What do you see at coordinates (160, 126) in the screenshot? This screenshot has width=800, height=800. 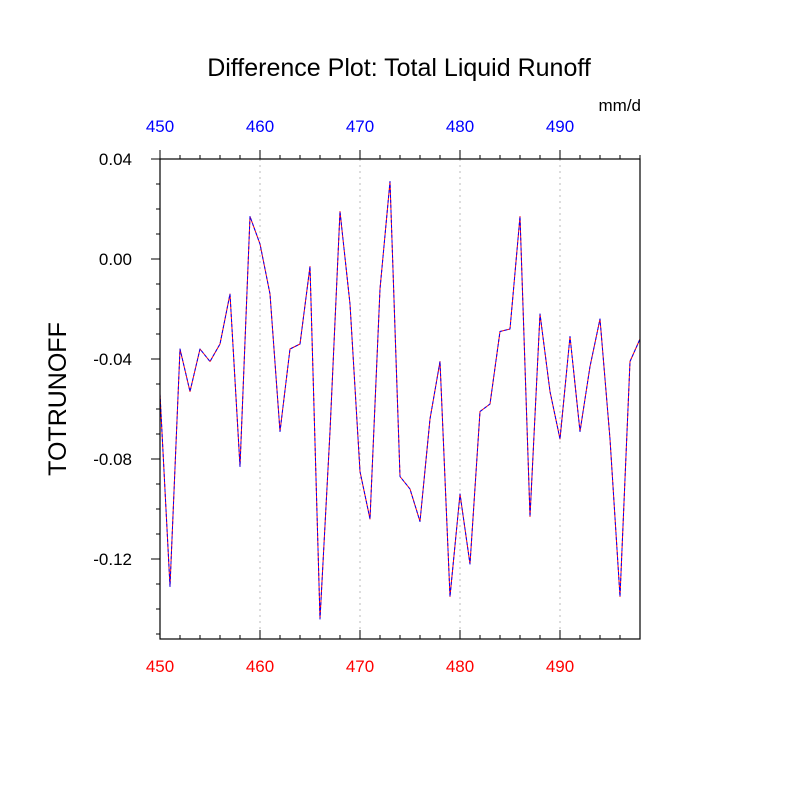 I see `x-tick-label-top: 450` at bounding box center [160, 126].